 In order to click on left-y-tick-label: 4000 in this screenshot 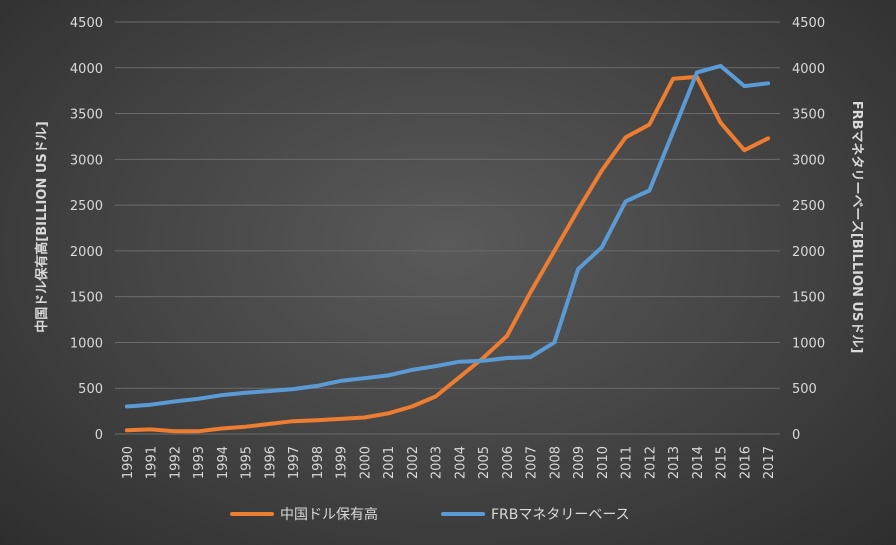, I will do `click(86, 69)`.